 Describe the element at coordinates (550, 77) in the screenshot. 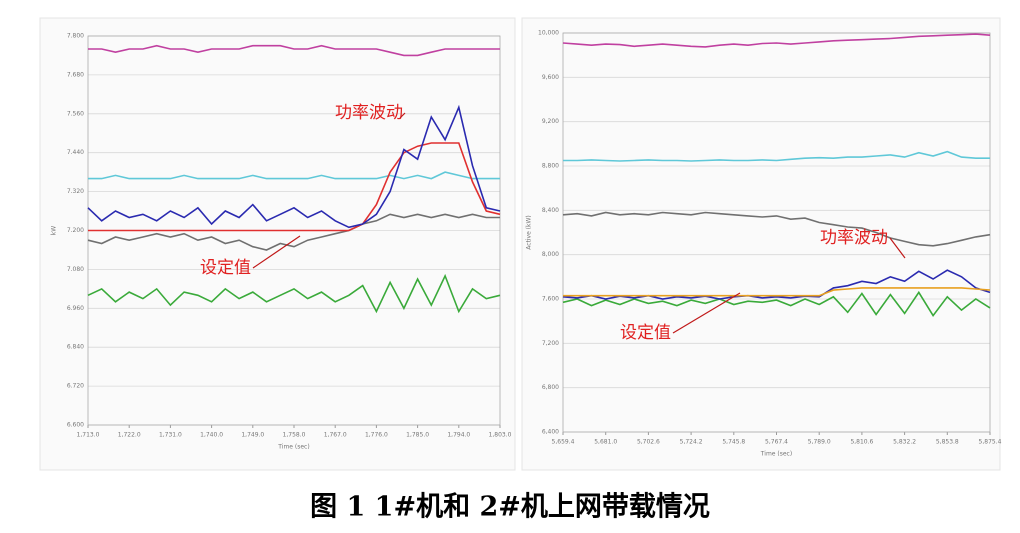

I see `y-tick-label: 9,600` at that location.